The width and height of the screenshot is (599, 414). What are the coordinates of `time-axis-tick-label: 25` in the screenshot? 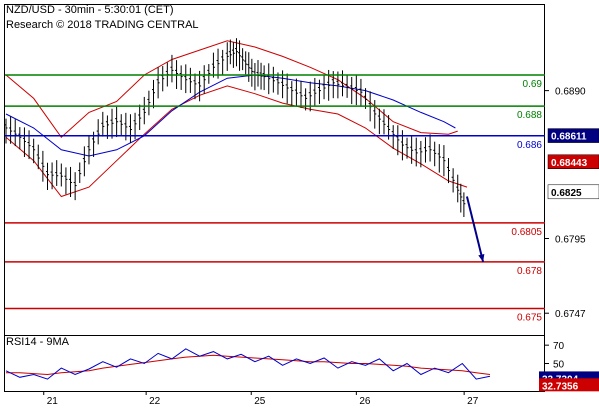 It's located at (260, 401).